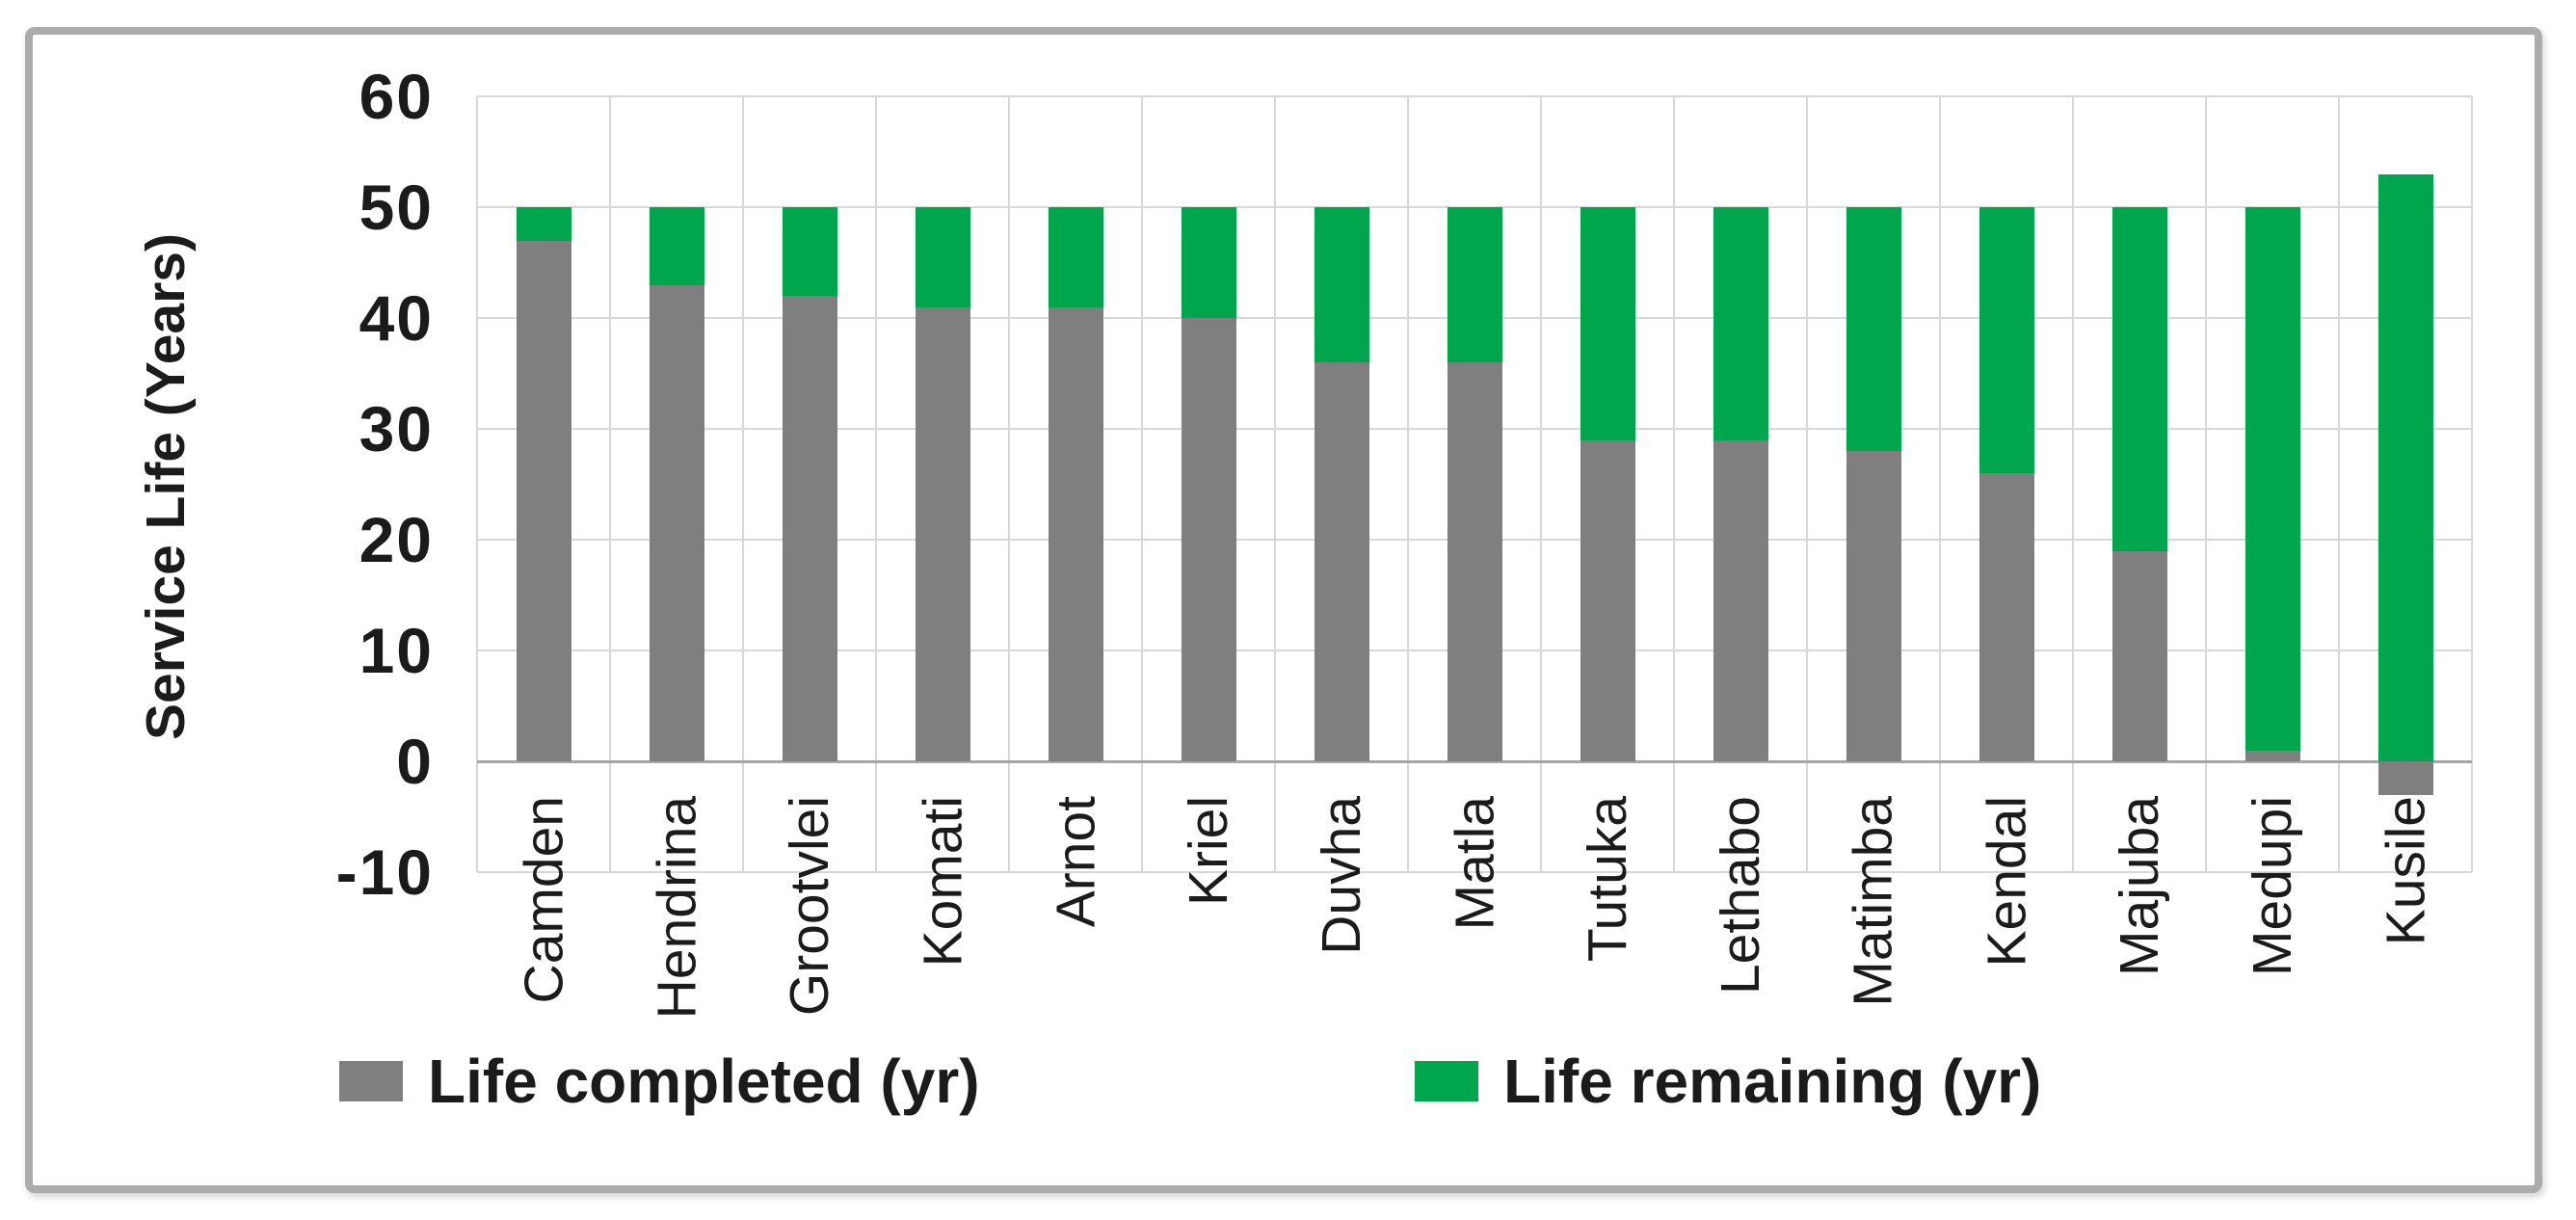 The image size is (2576, 1220). I want to click on y-tick-label: -10, so click(384, 872).